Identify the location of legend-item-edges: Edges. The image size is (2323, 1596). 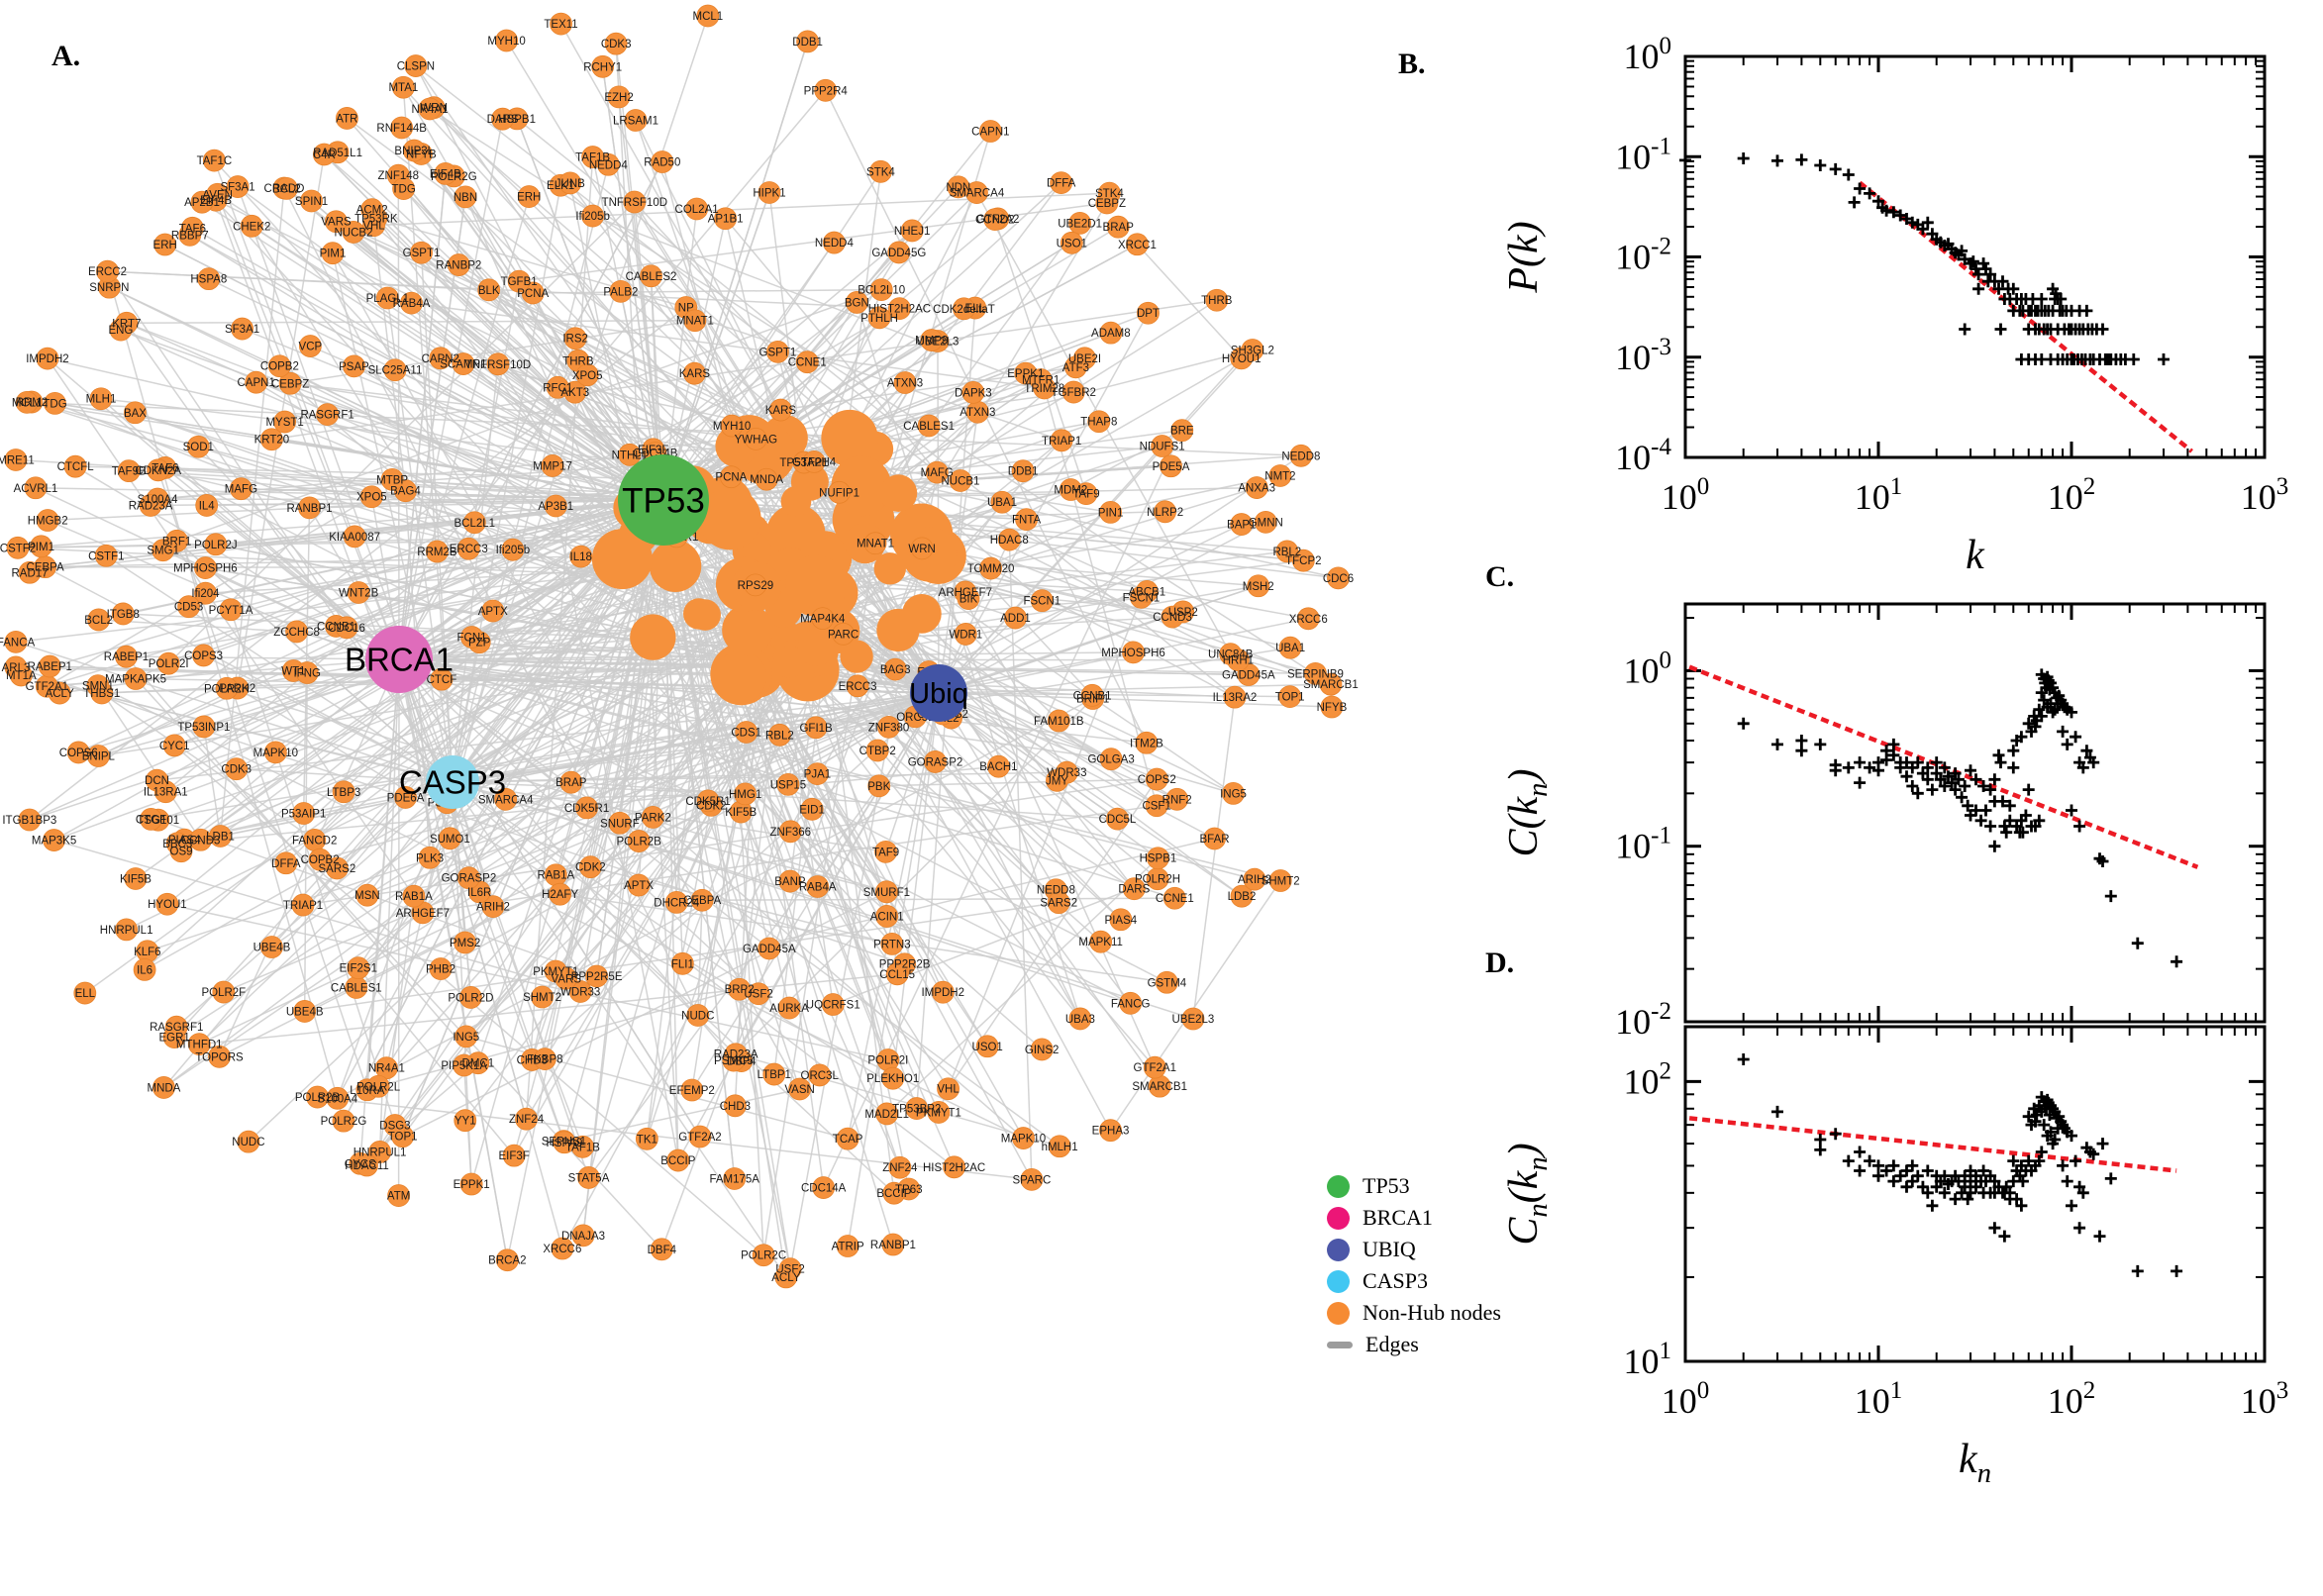
(1414, 1344).